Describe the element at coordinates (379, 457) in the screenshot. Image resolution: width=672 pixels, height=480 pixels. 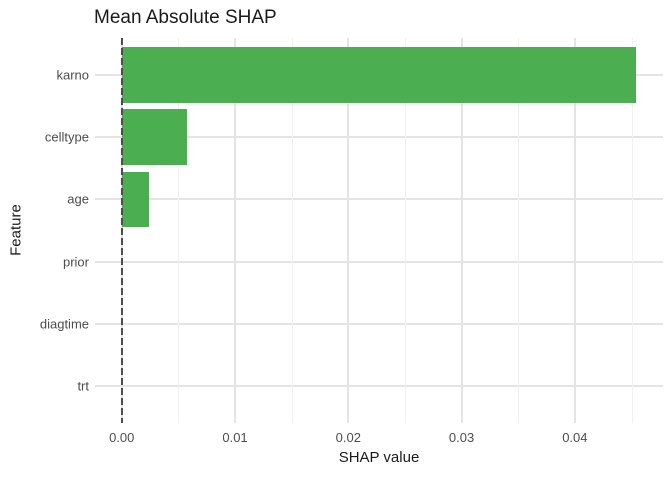
I see `x-axis-title: SHAP value` at that location.